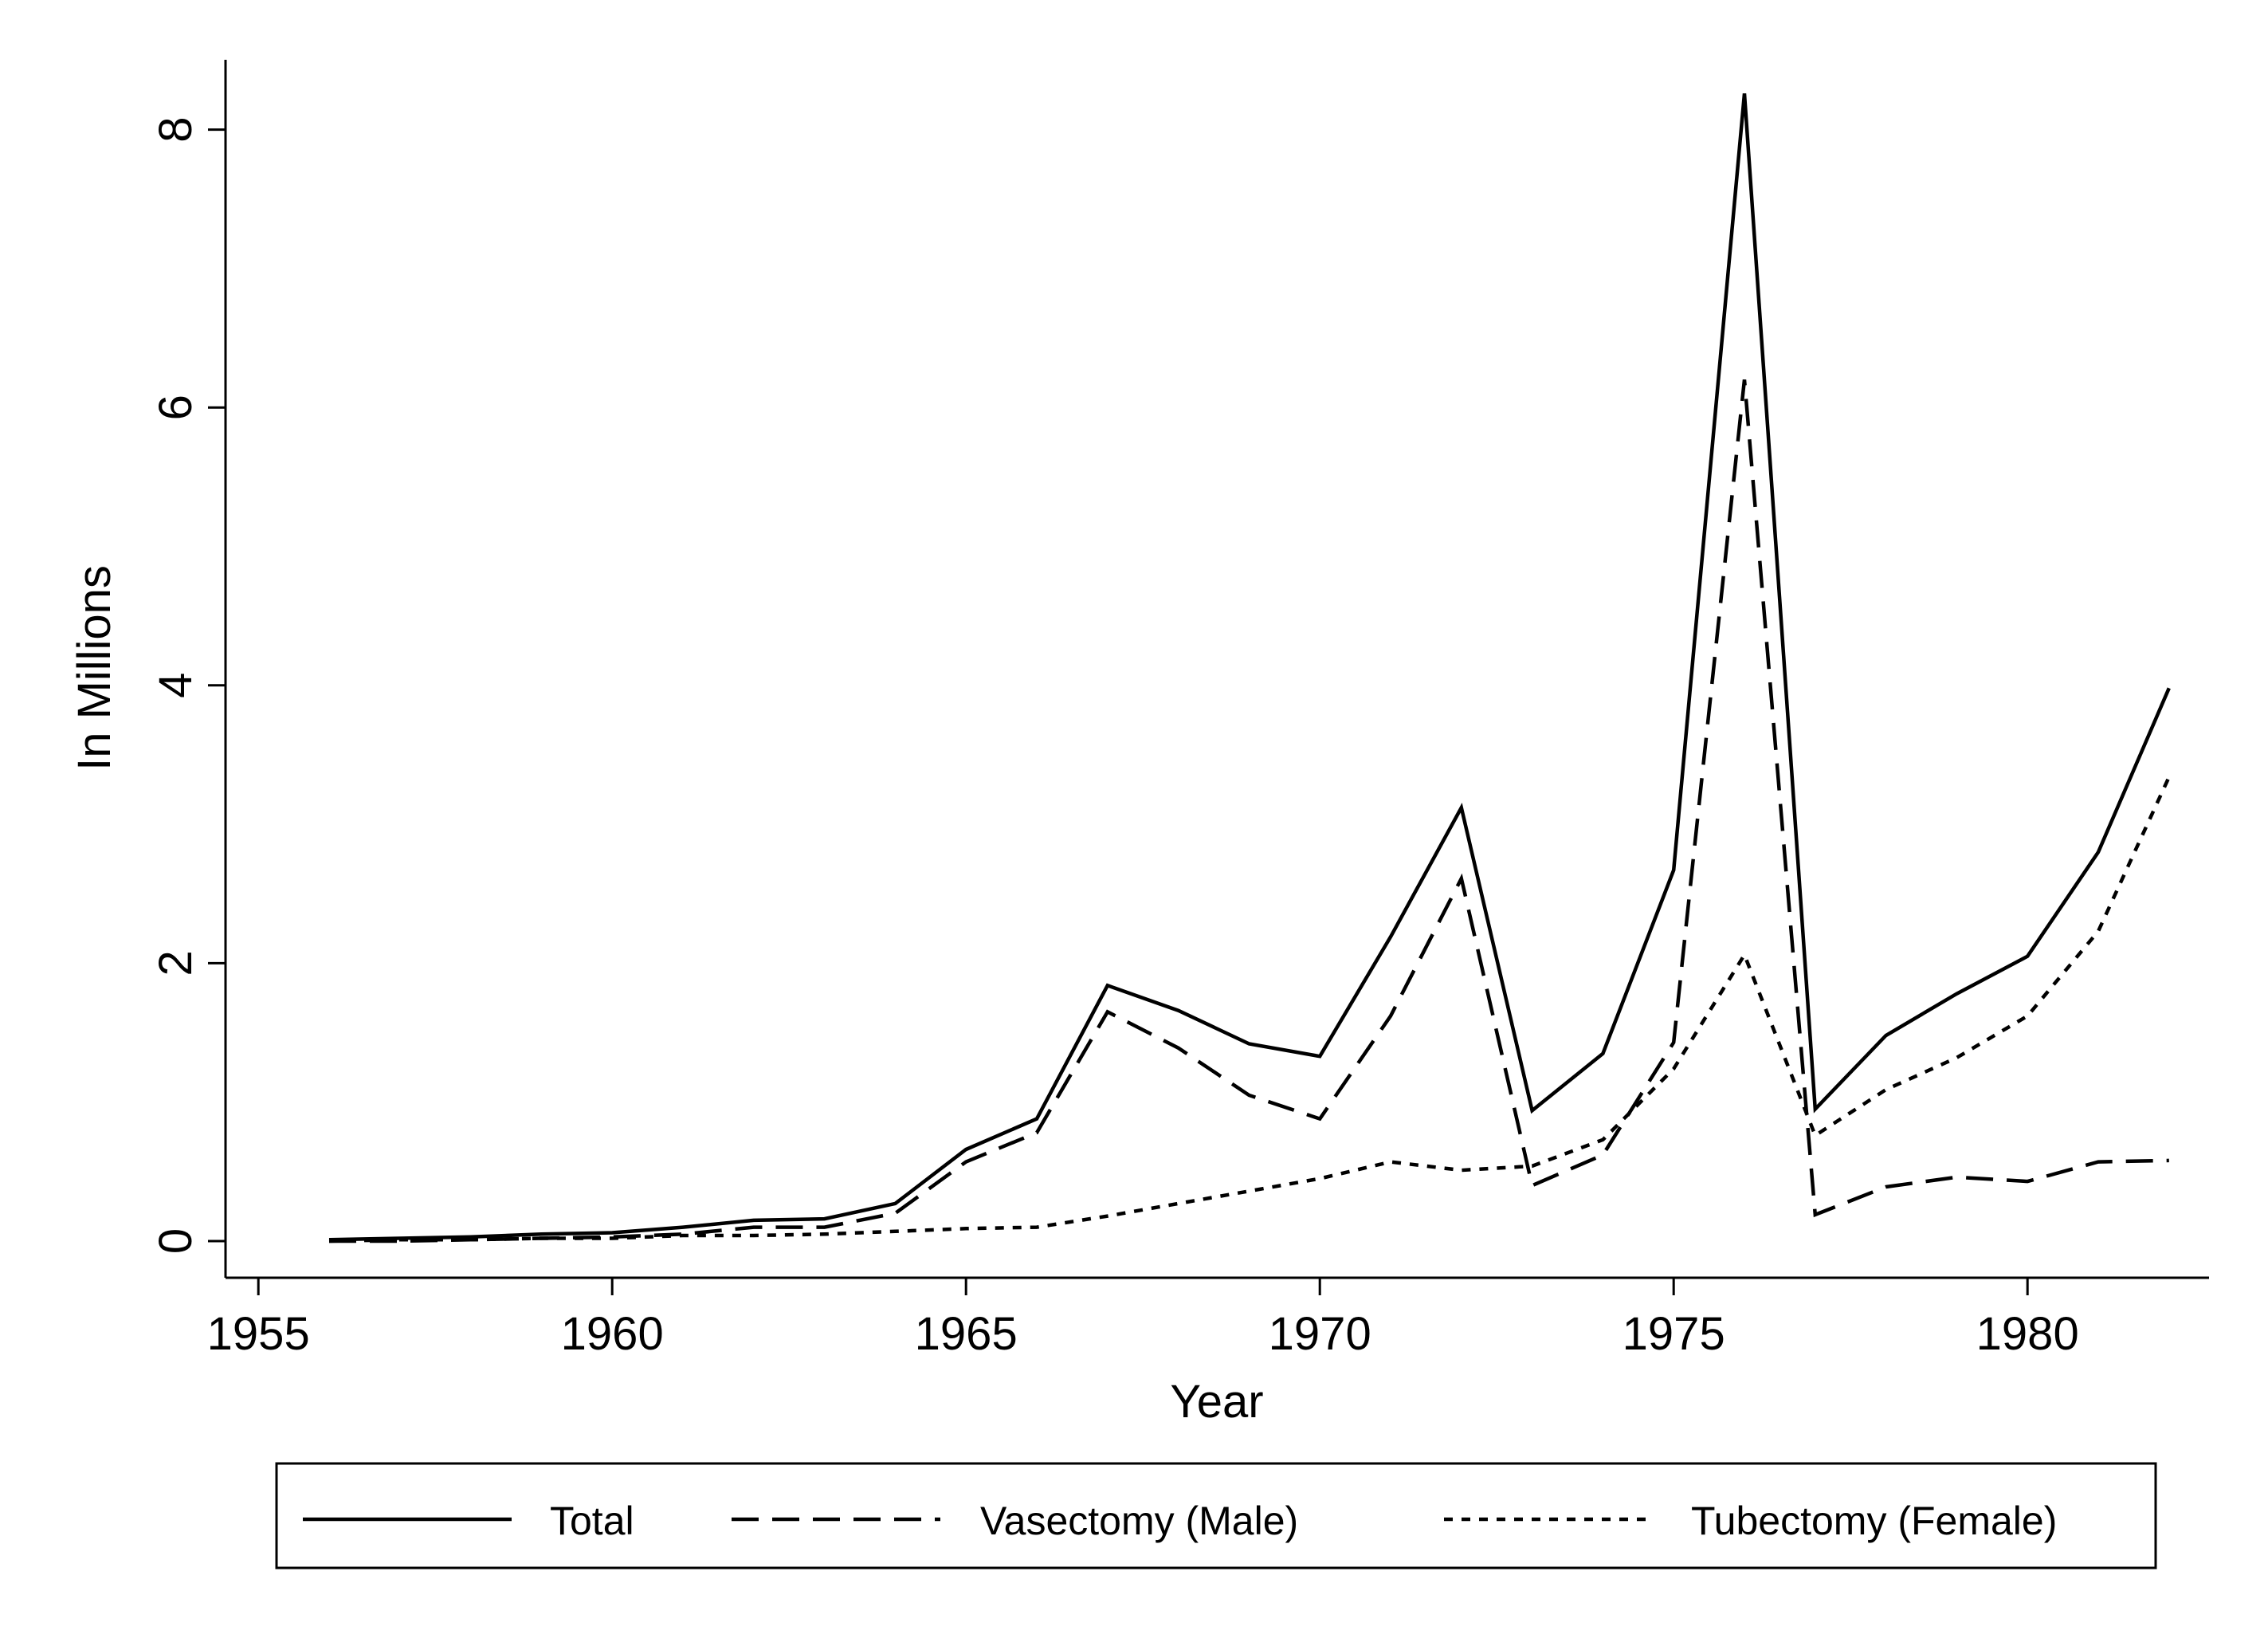 This screenshot has height=1650, width=2268. I want to click on y-axis-label: In Millions, so click(94, 668).